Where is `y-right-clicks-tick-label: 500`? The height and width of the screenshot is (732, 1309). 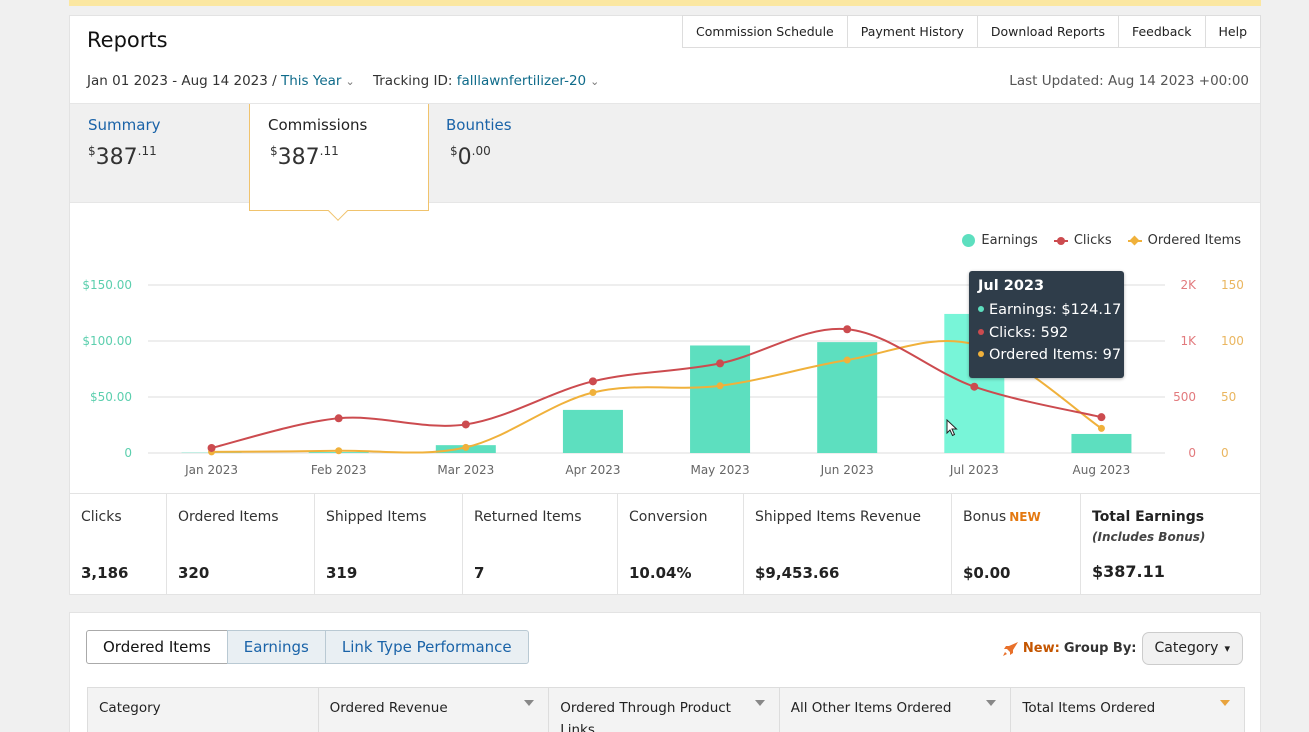
y-right-clicks-tick-label: 500 is located at coordinates (1184, 397).